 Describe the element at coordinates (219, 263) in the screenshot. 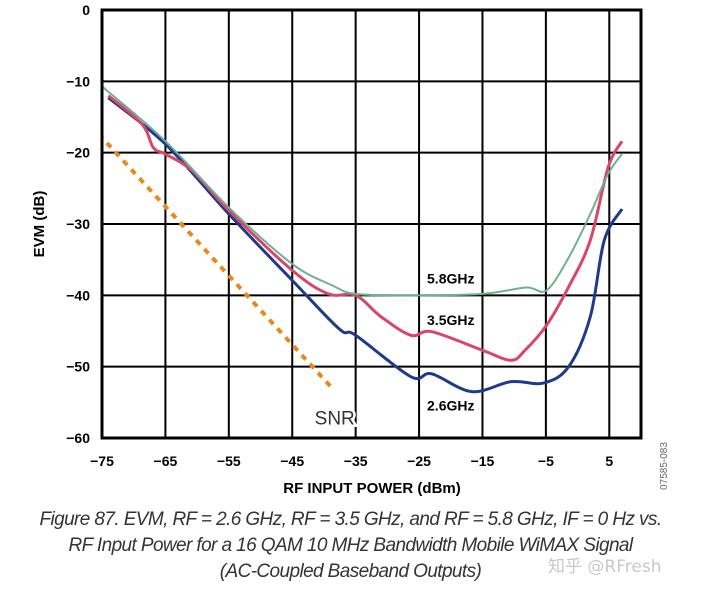

I see `series-line-snr` at that location.